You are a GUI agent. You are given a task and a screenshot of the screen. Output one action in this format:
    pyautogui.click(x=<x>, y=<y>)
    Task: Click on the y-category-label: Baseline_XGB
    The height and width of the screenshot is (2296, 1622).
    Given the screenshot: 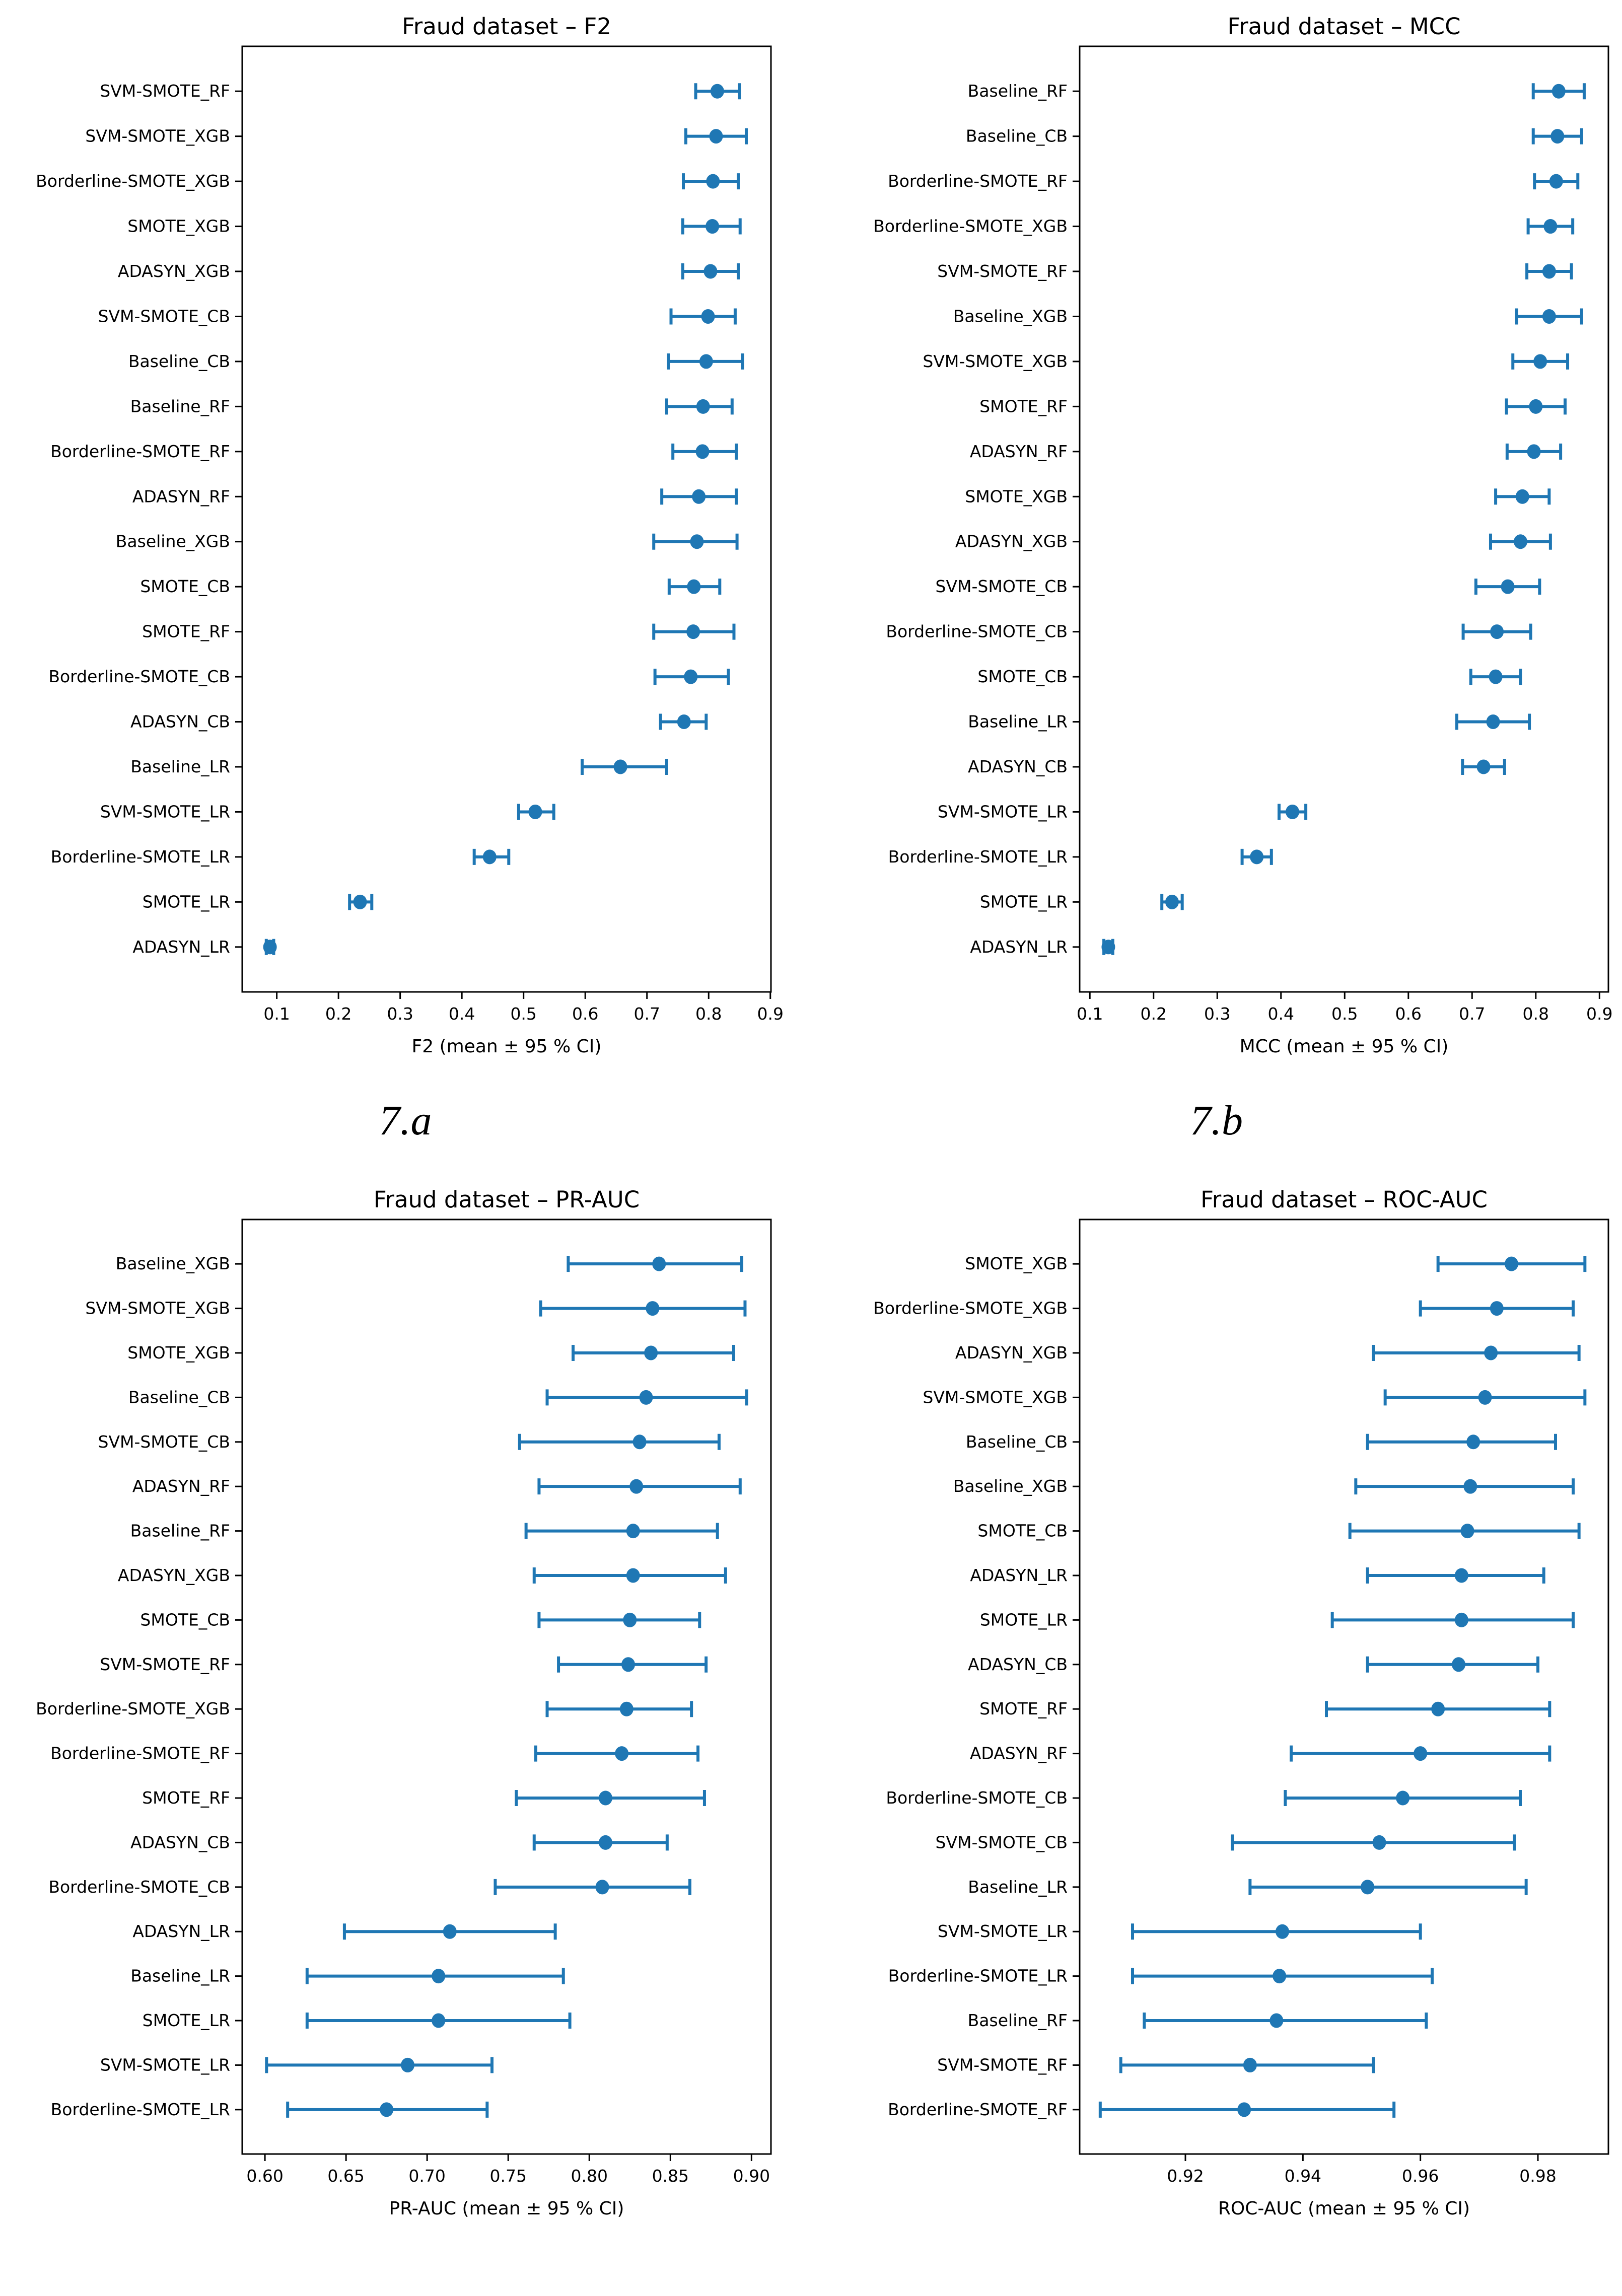 What is the action you would take?
    pyautogui.click(x=173, y=541)
    